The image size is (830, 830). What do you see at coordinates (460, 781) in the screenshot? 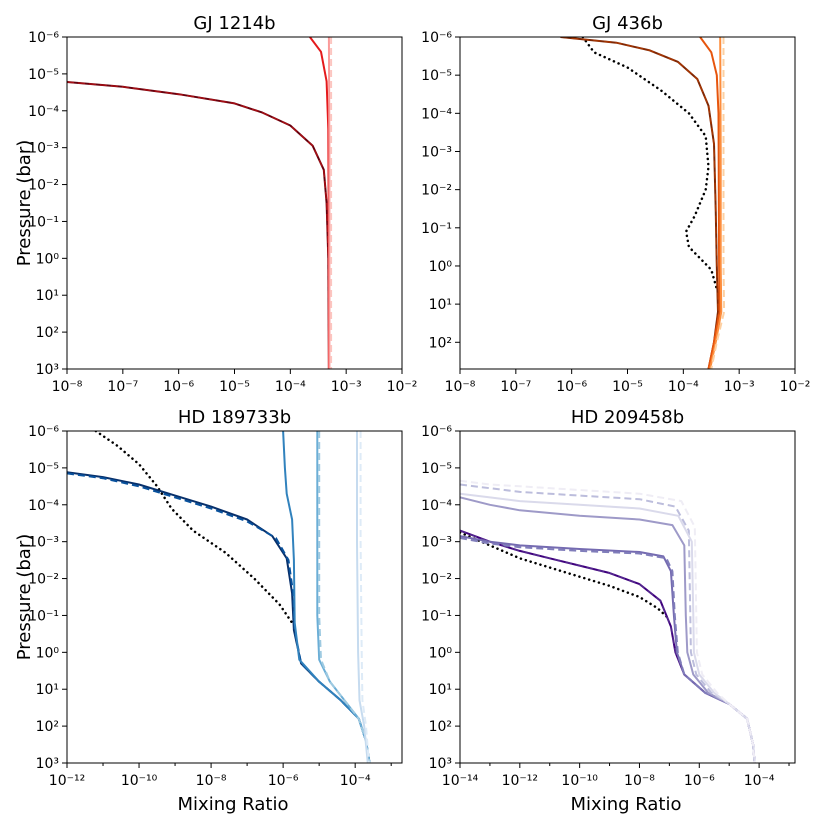
I see `x-tick-label: 10⁻¹⁴` at bounding box center [460, 781].